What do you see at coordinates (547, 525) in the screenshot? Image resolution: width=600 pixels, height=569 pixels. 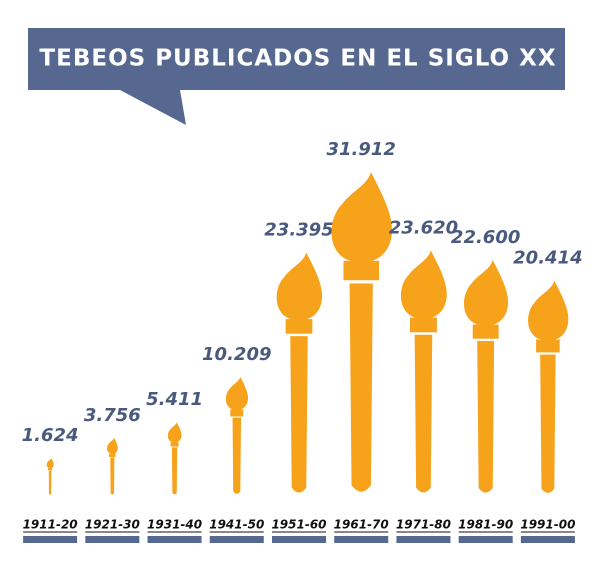 I see `x-tick-label: 1991-00` at bounding box center [547, 525].